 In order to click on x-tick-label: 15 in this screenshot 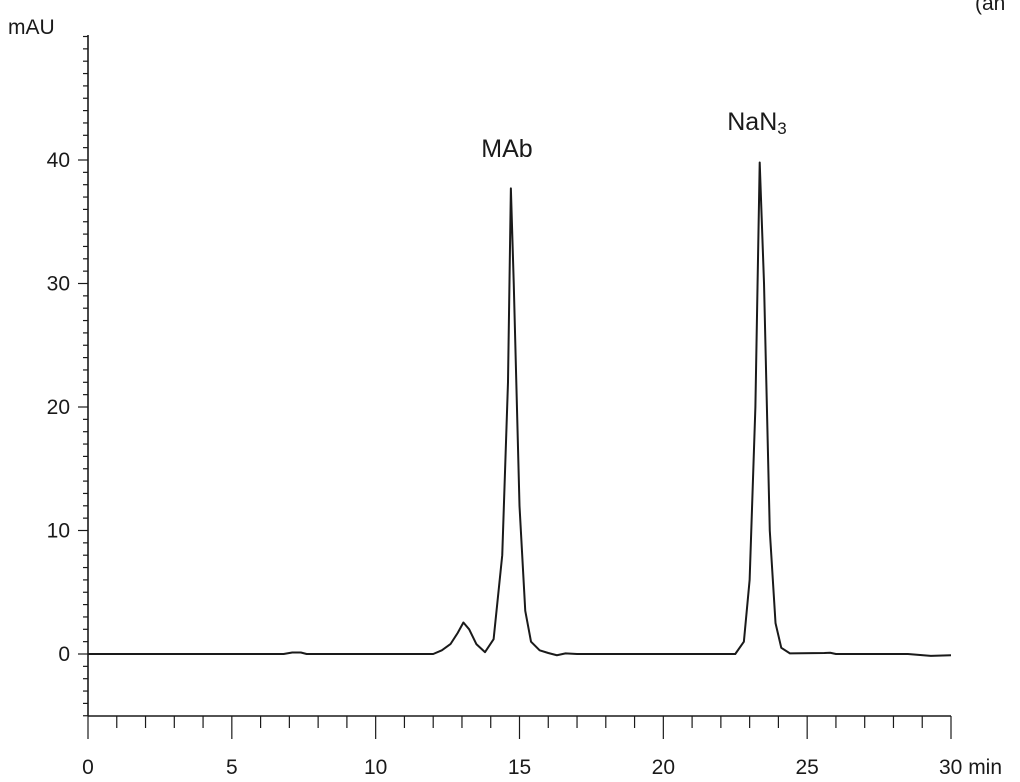, I will do `click(519, 767)`.